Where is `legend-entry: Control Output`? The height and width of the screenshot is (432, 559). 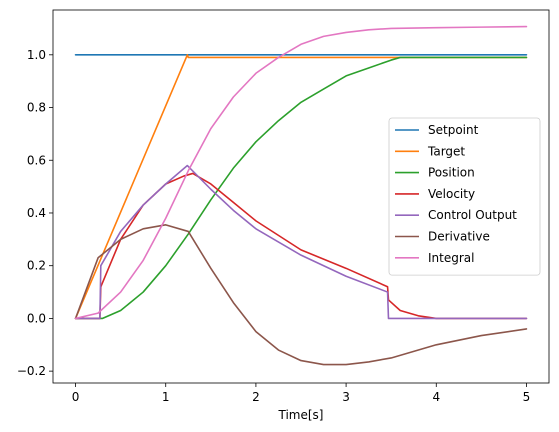 legend-entry: Control Output is located at coordinates (472, 215).